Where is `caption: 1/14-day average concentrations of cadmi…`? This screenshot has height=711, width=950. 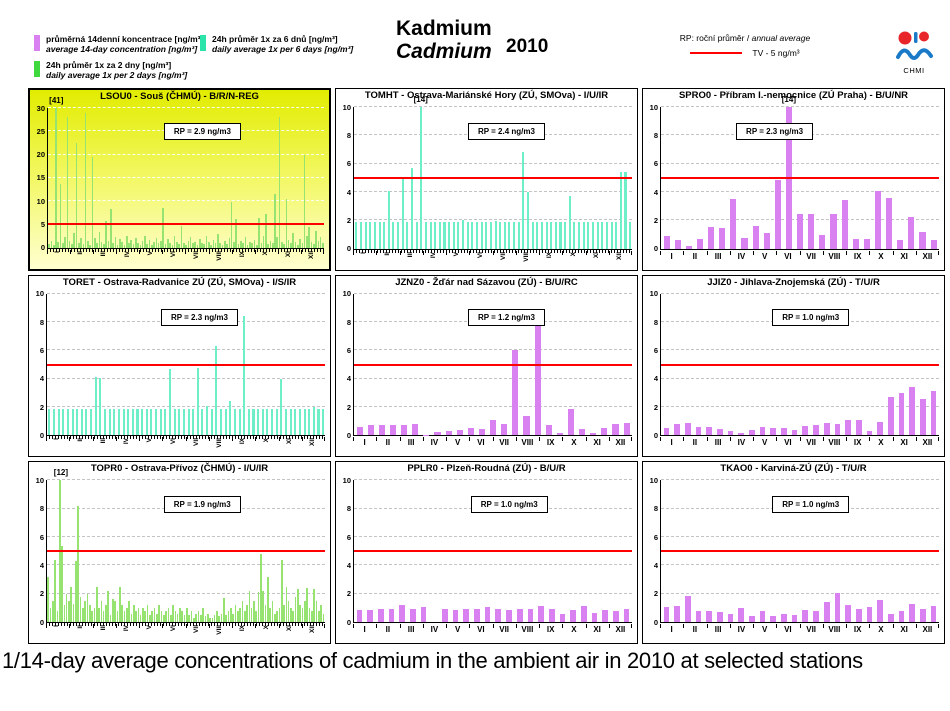
caption: 1/14-day average concentrations of cadmi… is located at coordinates (432, 660).